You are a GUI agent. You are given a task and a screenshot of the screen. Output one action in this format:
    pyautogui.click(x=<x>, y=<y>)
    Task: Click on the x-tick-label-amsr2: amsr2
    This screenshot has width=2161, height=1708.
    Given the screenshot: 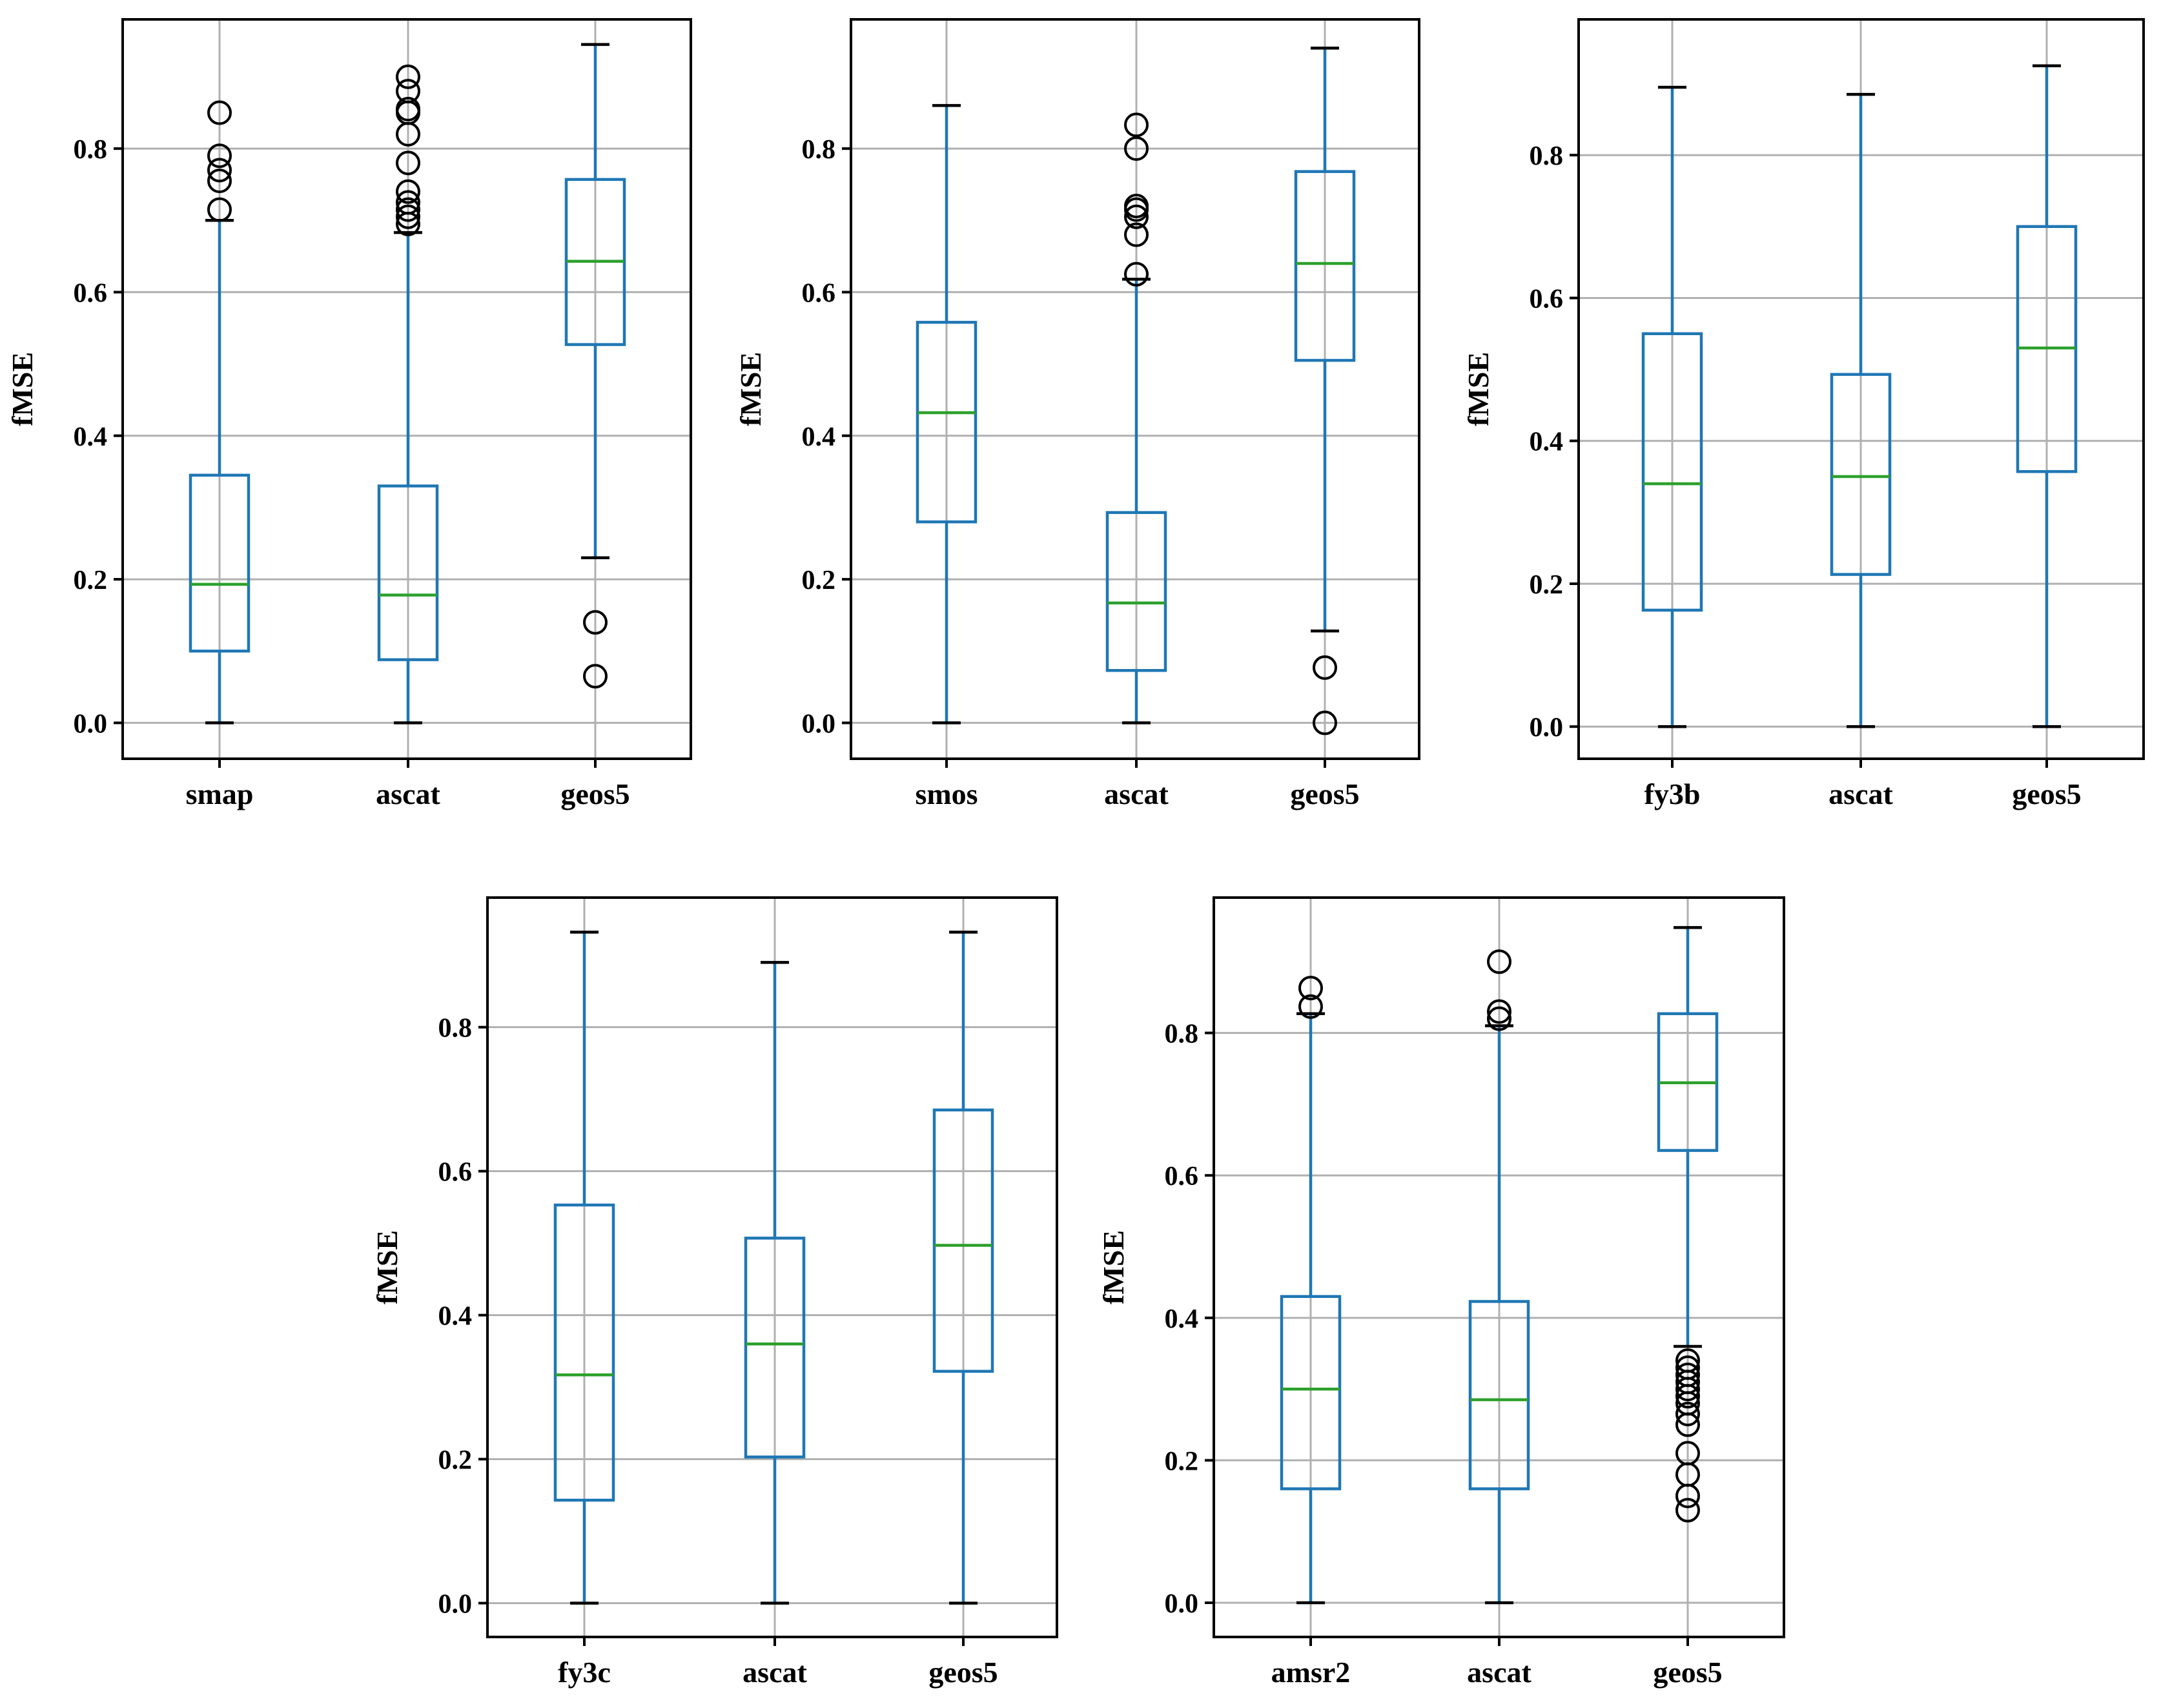 What is the action you would take?
    pyautogui.click(x=1311, y=1672)
    